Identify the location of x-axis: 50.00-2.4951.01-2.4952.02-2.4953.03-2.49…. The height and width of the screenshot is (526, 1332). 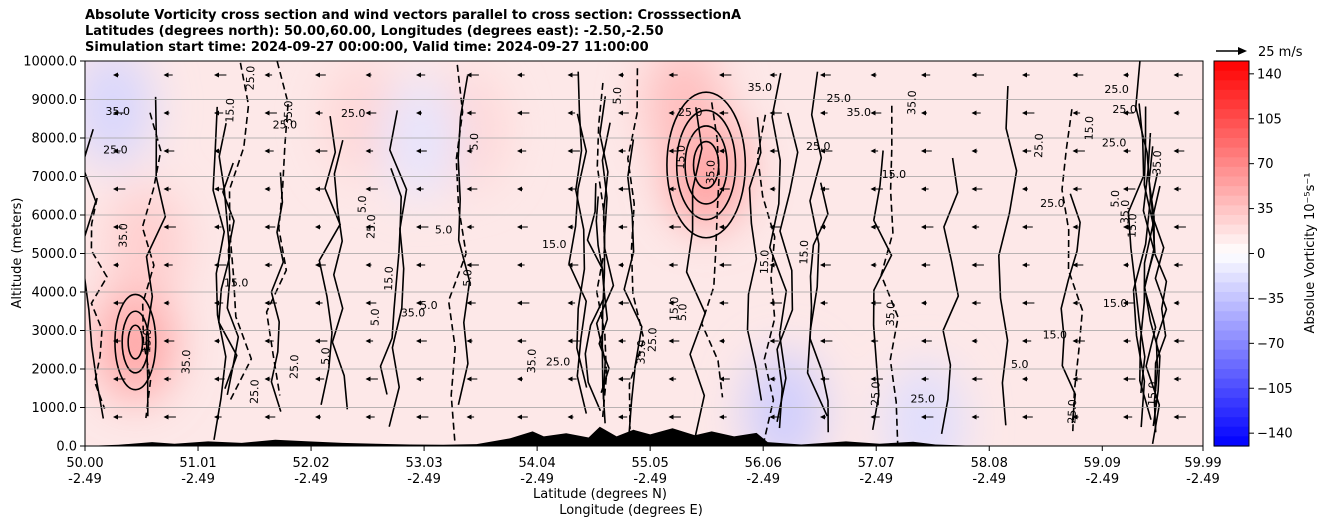
(644, 466).